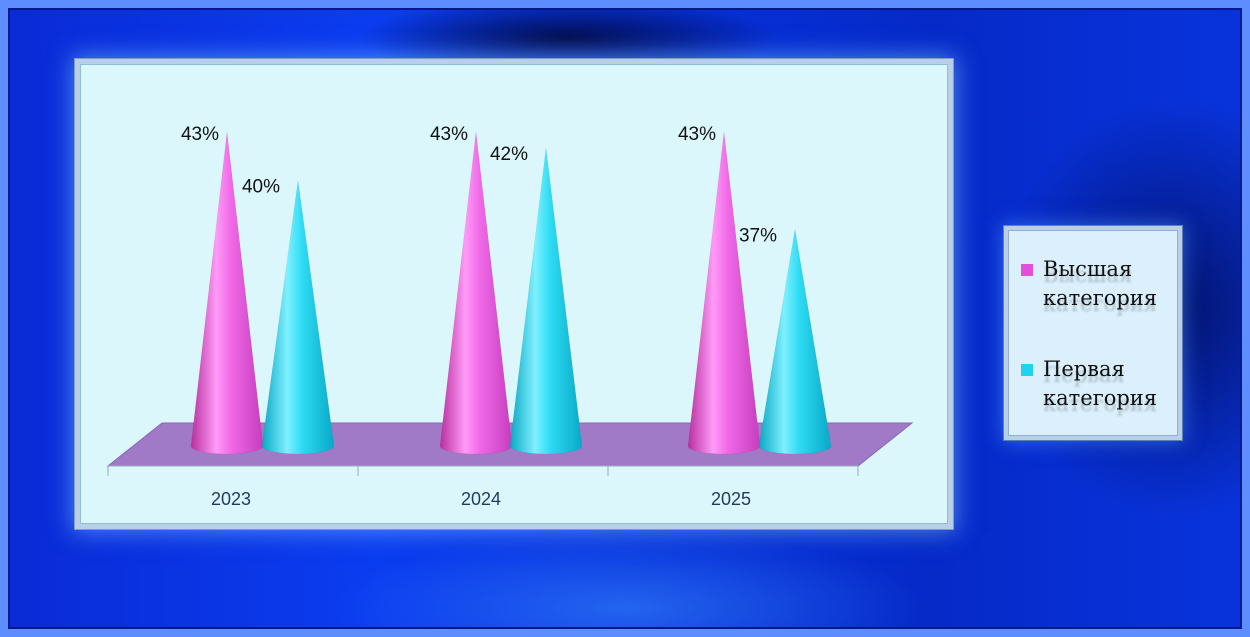 This screenshot has height=637, width=1250. I want to click on data-label-2025-series-1: 43%, so click(697, 134).